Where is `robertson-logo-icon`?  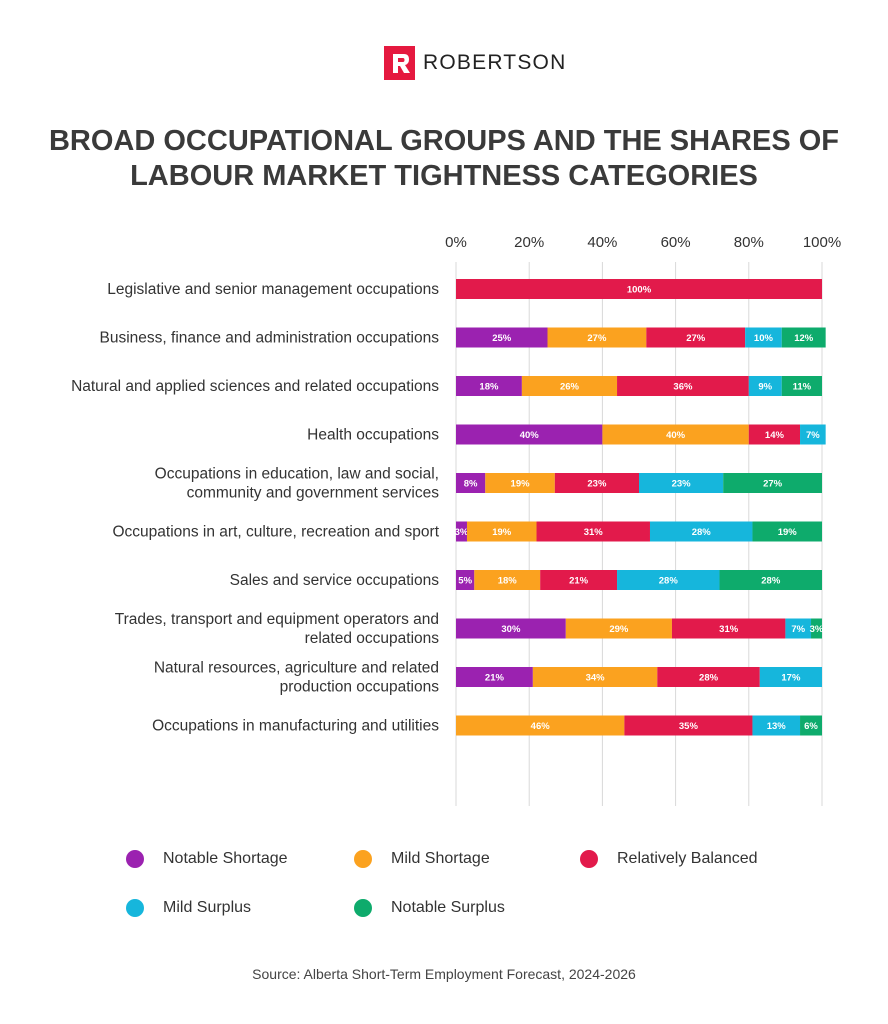
robertson-logo-icon is located at coordinates (399, 63).